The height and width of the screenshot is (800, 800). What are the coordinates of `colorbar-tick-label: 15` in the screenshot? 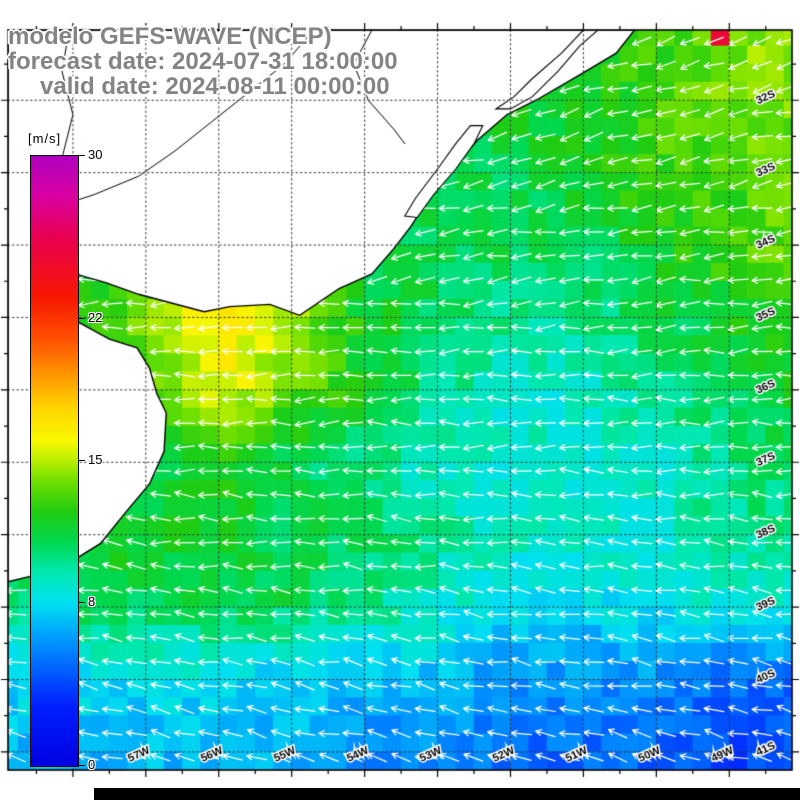 It's located at (95, 459).